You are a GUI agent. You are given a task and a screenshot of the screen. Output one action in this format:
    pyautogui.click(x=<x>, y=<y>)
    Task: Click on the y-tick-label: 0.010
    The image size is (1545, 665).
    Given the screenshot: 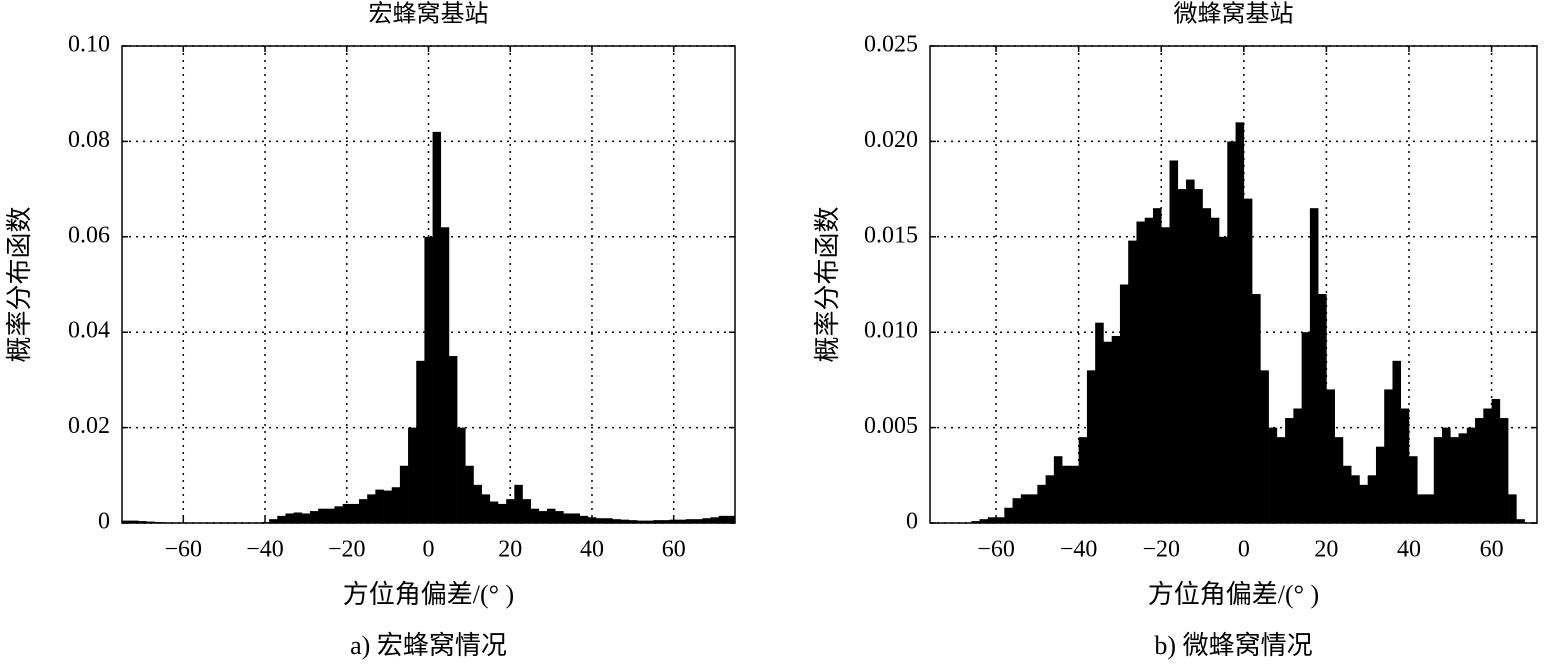 What is the action you would take?
    pyautogui.click(x=891, y=331)
    